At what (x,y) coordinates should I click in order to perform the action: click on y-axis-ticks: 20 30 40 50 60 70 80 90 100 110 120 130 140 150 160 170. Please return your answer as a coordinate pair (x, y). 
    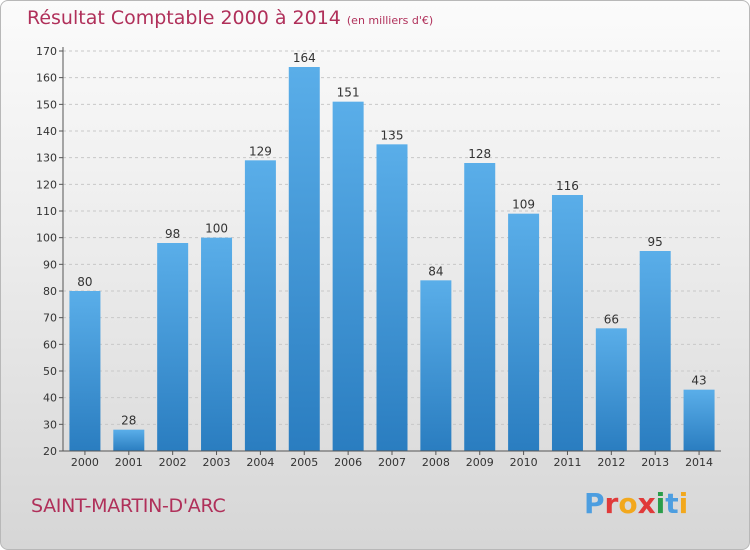
    Looking at the image, I should click on (49, 251).